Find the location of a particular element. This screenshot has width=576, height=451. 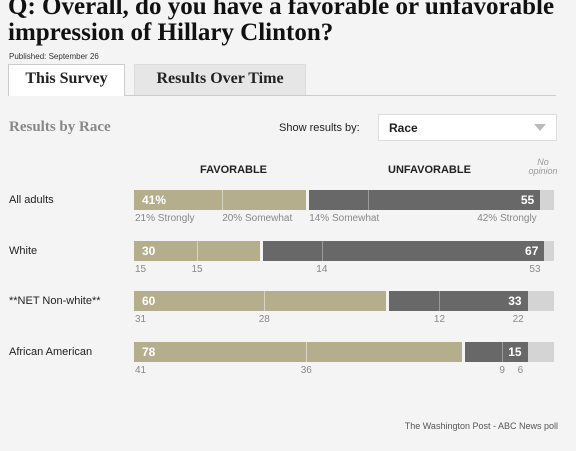

tab-results-over-time: Results Over Time is located at coordinates (220, 79).